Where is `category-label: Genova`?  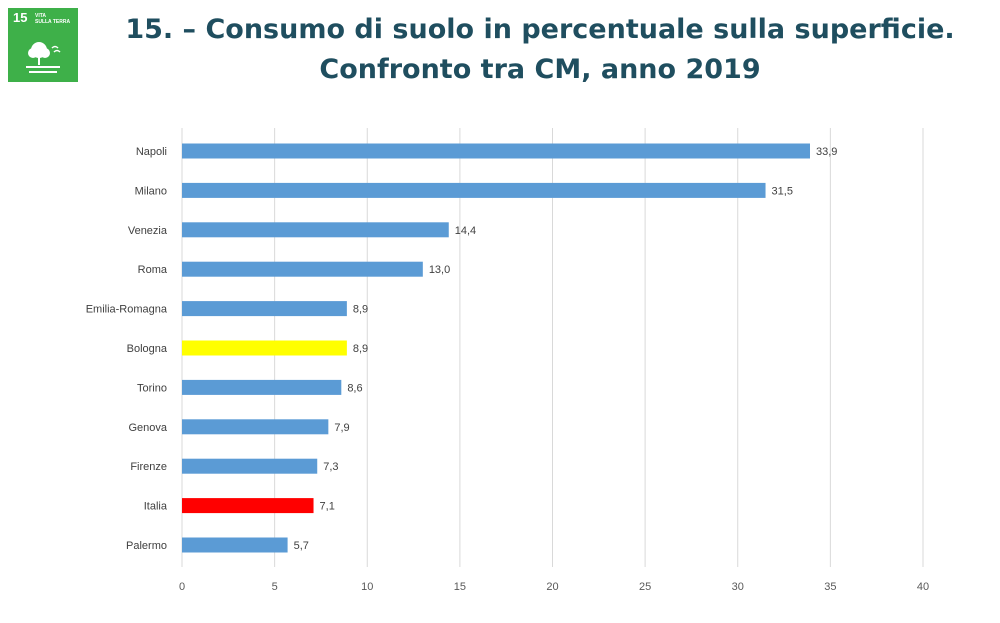
category-label: Genova is located at coordinates (147, 428).